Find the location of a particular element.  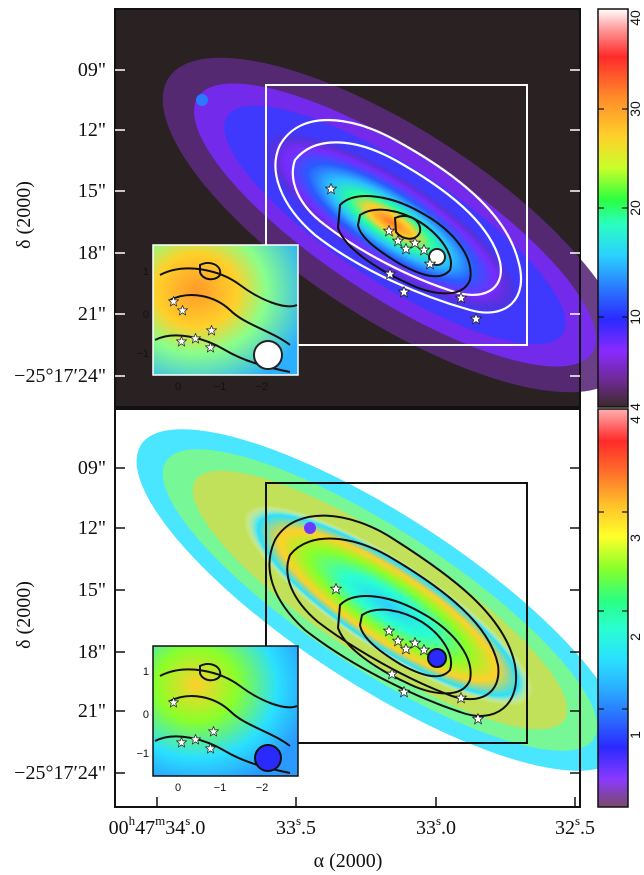

top-nucleus is located at coordinates (437, 257).